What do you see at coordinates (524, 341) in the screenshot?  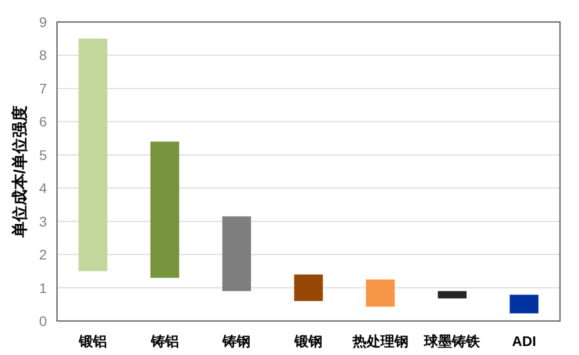 I see `x-tick-label: ADI` at bounding box center [524, 341].